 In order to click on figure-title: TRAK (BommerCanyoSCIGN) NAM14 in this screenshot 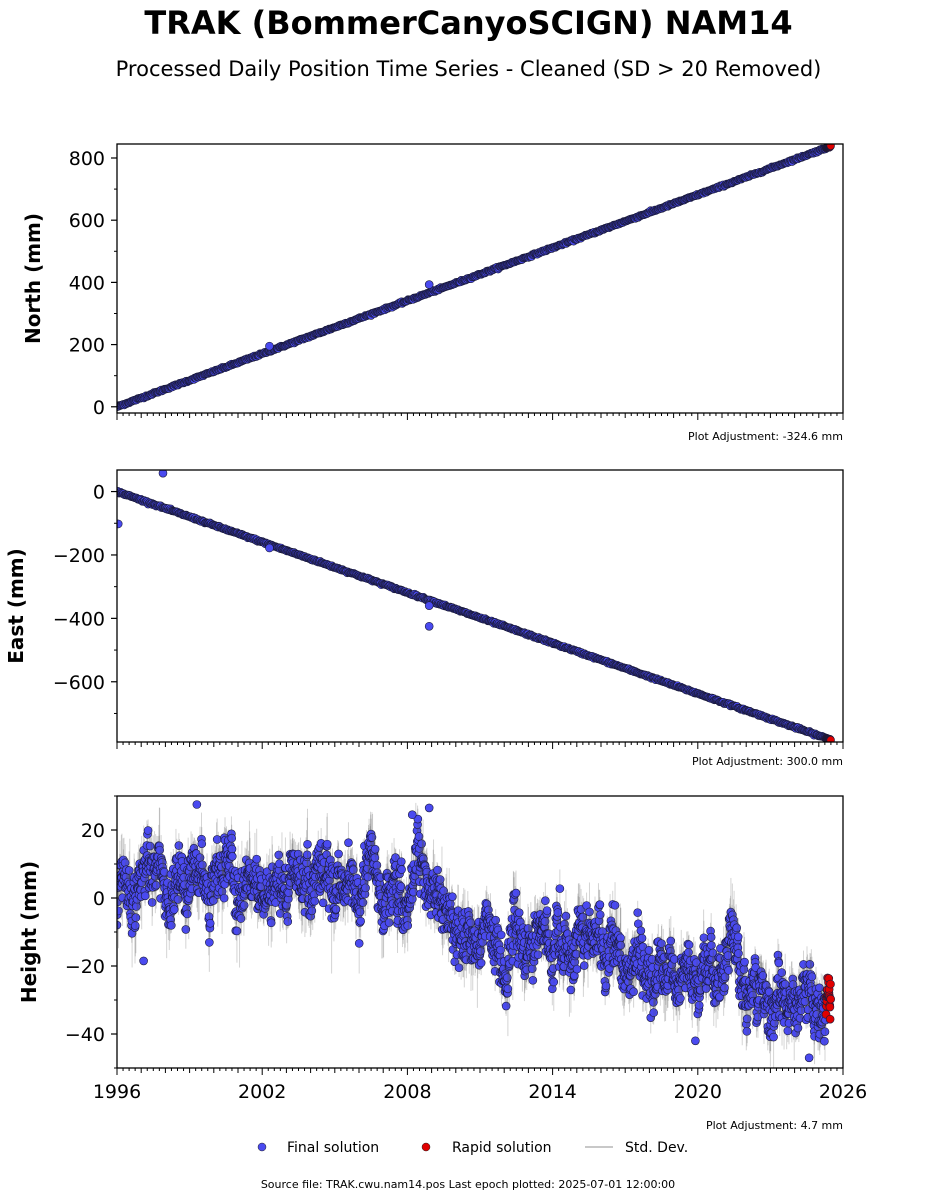, I will do `click(468, 23)`.